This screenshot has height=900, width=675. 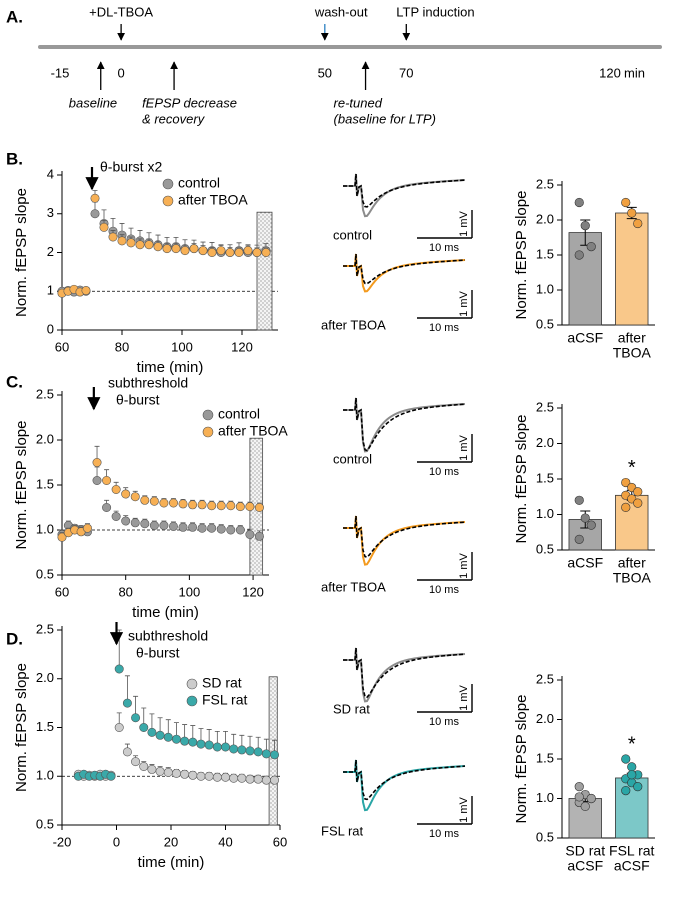 What do you see at coordinates (222, 683) in the screenshot?
I see `legend-label: SD rat` at bounding box center [222, 683].